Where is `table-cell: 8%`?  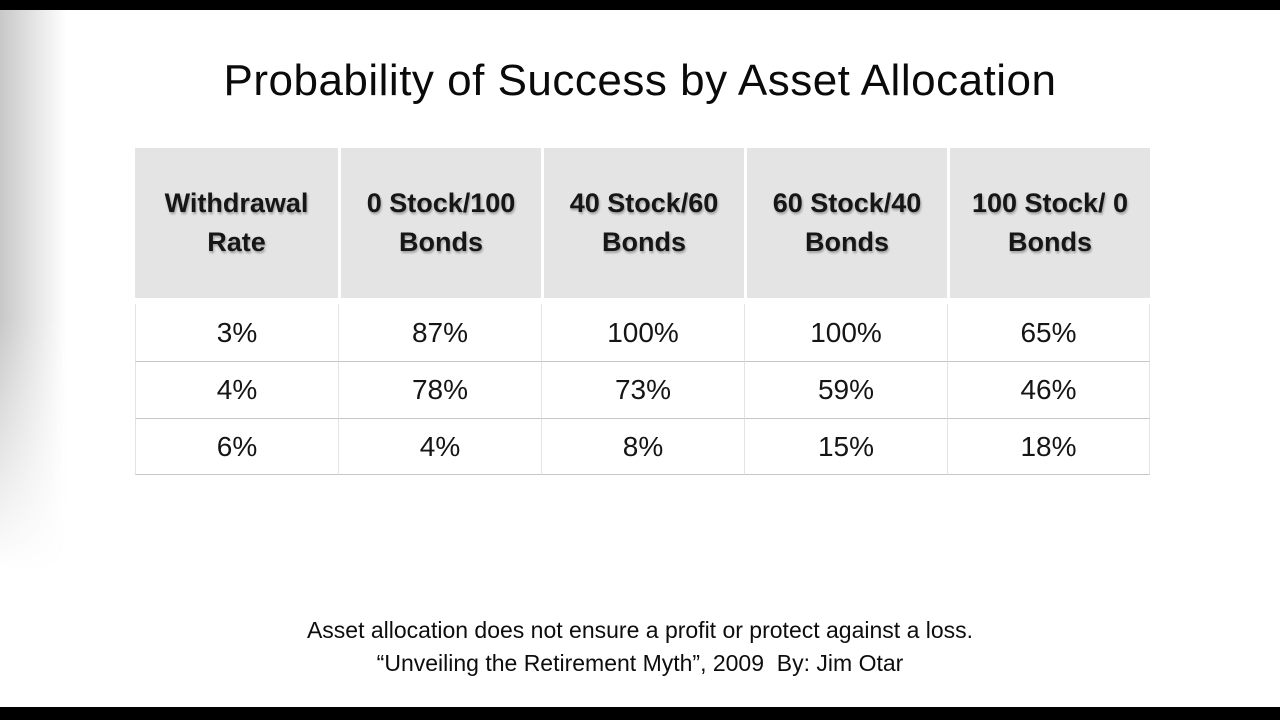
table-cell: 8% is located at coordinates (642, 446).